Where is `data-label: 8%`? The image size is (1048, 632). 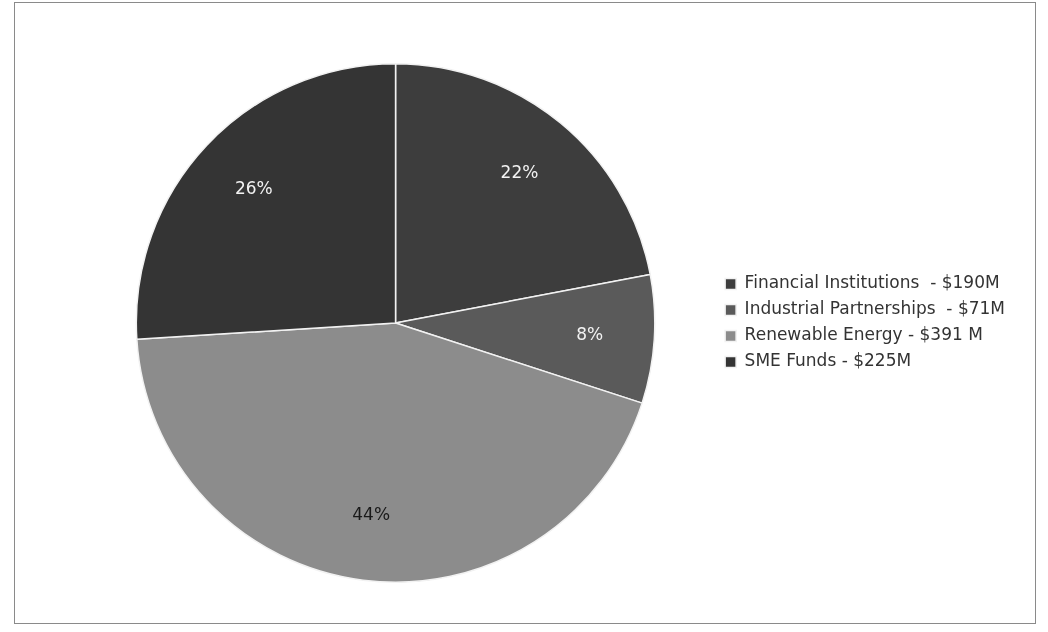
data-label: 8% is located at coordinates (590, 333).